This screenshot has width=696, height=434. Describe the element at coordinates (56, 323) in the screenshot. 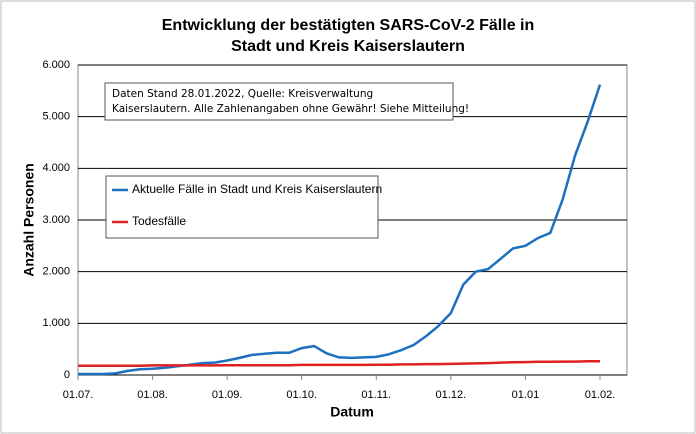

I see `y-tick-label: 1.000` at that location.